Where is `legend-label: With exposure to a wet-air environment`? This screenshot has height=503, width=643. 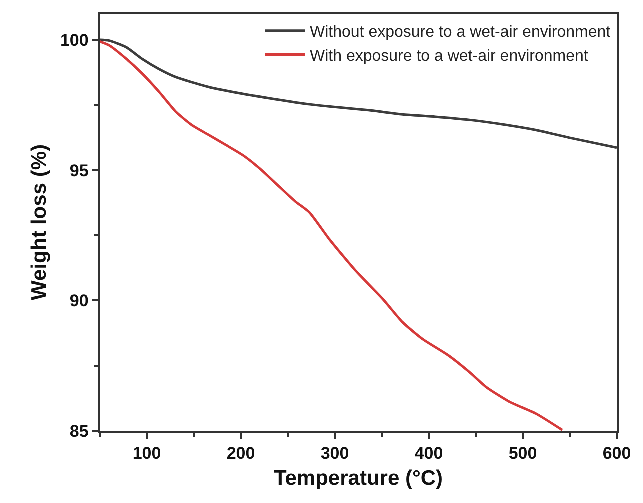 legend-label: With exposure to a wet-air environment is located at coordinates (449, 56).